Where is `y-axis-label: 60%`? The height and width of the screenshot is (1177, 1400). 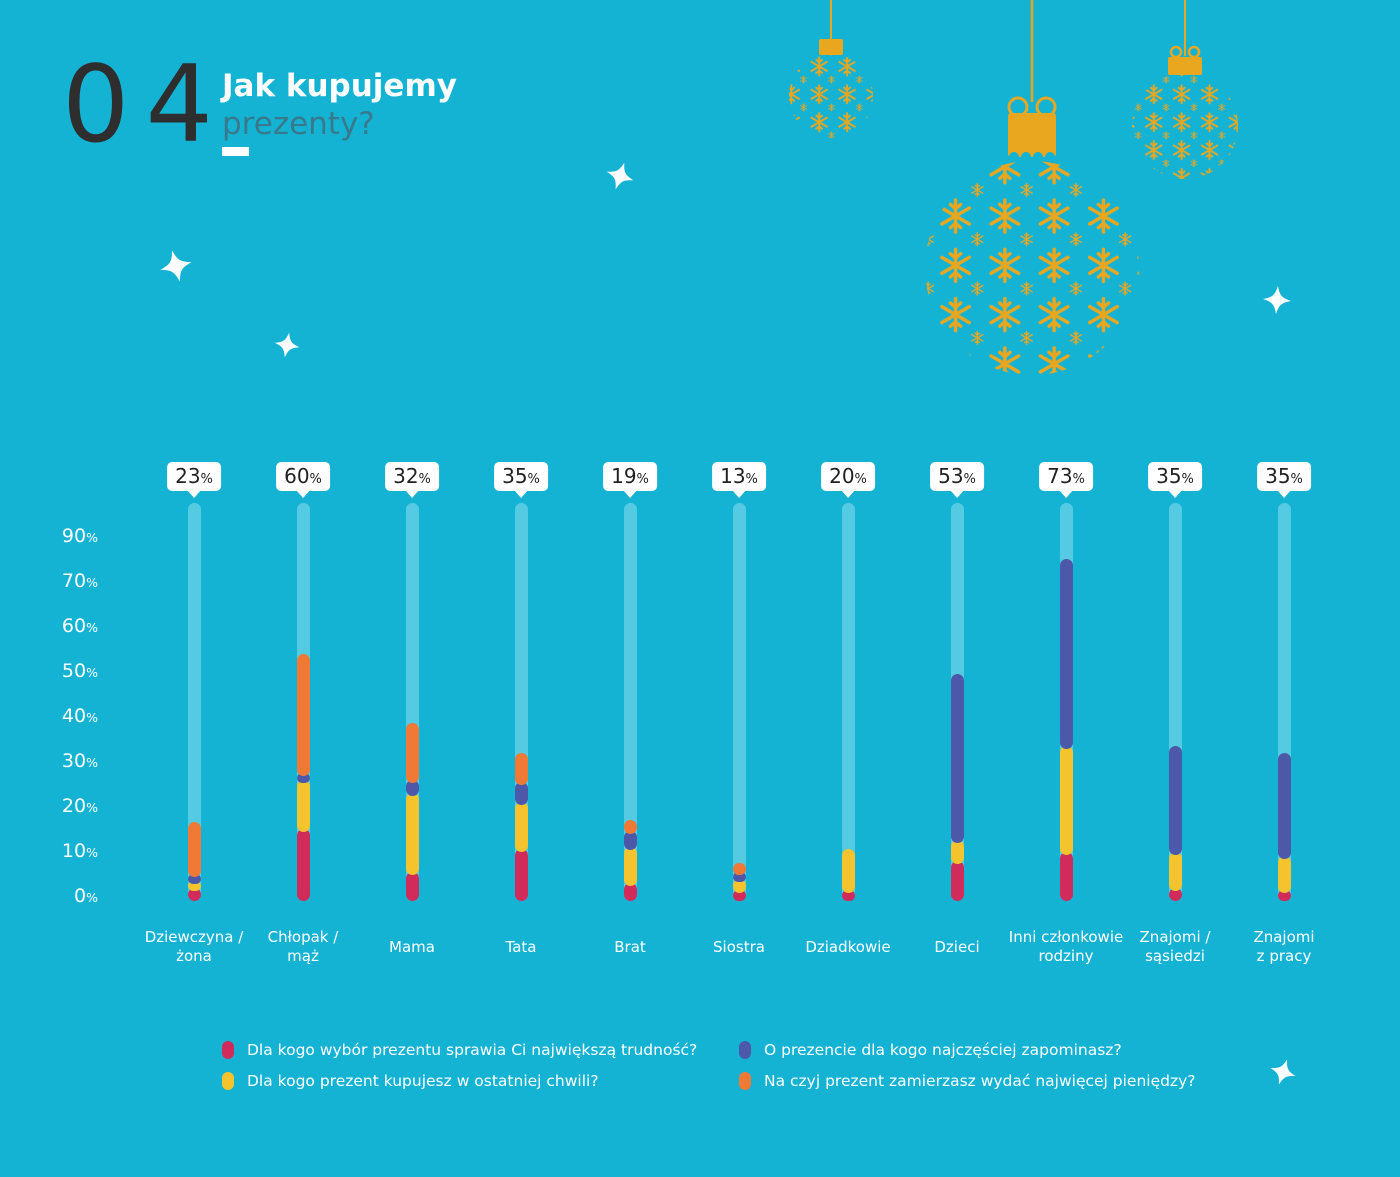 y-axis-label: 60% is located at coordinates (79, 626).